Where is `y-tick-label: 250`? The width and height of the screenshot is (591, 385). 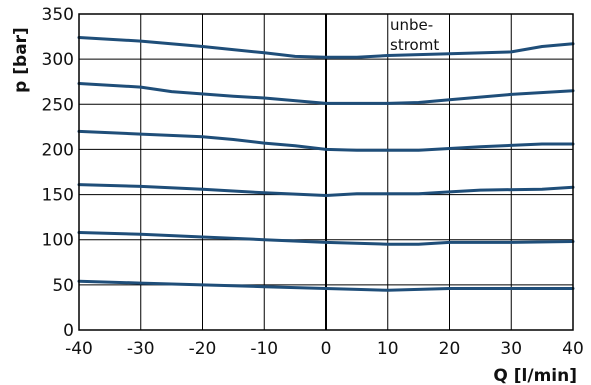
y-tick-label: 250 is located at coordinates (58, 105).